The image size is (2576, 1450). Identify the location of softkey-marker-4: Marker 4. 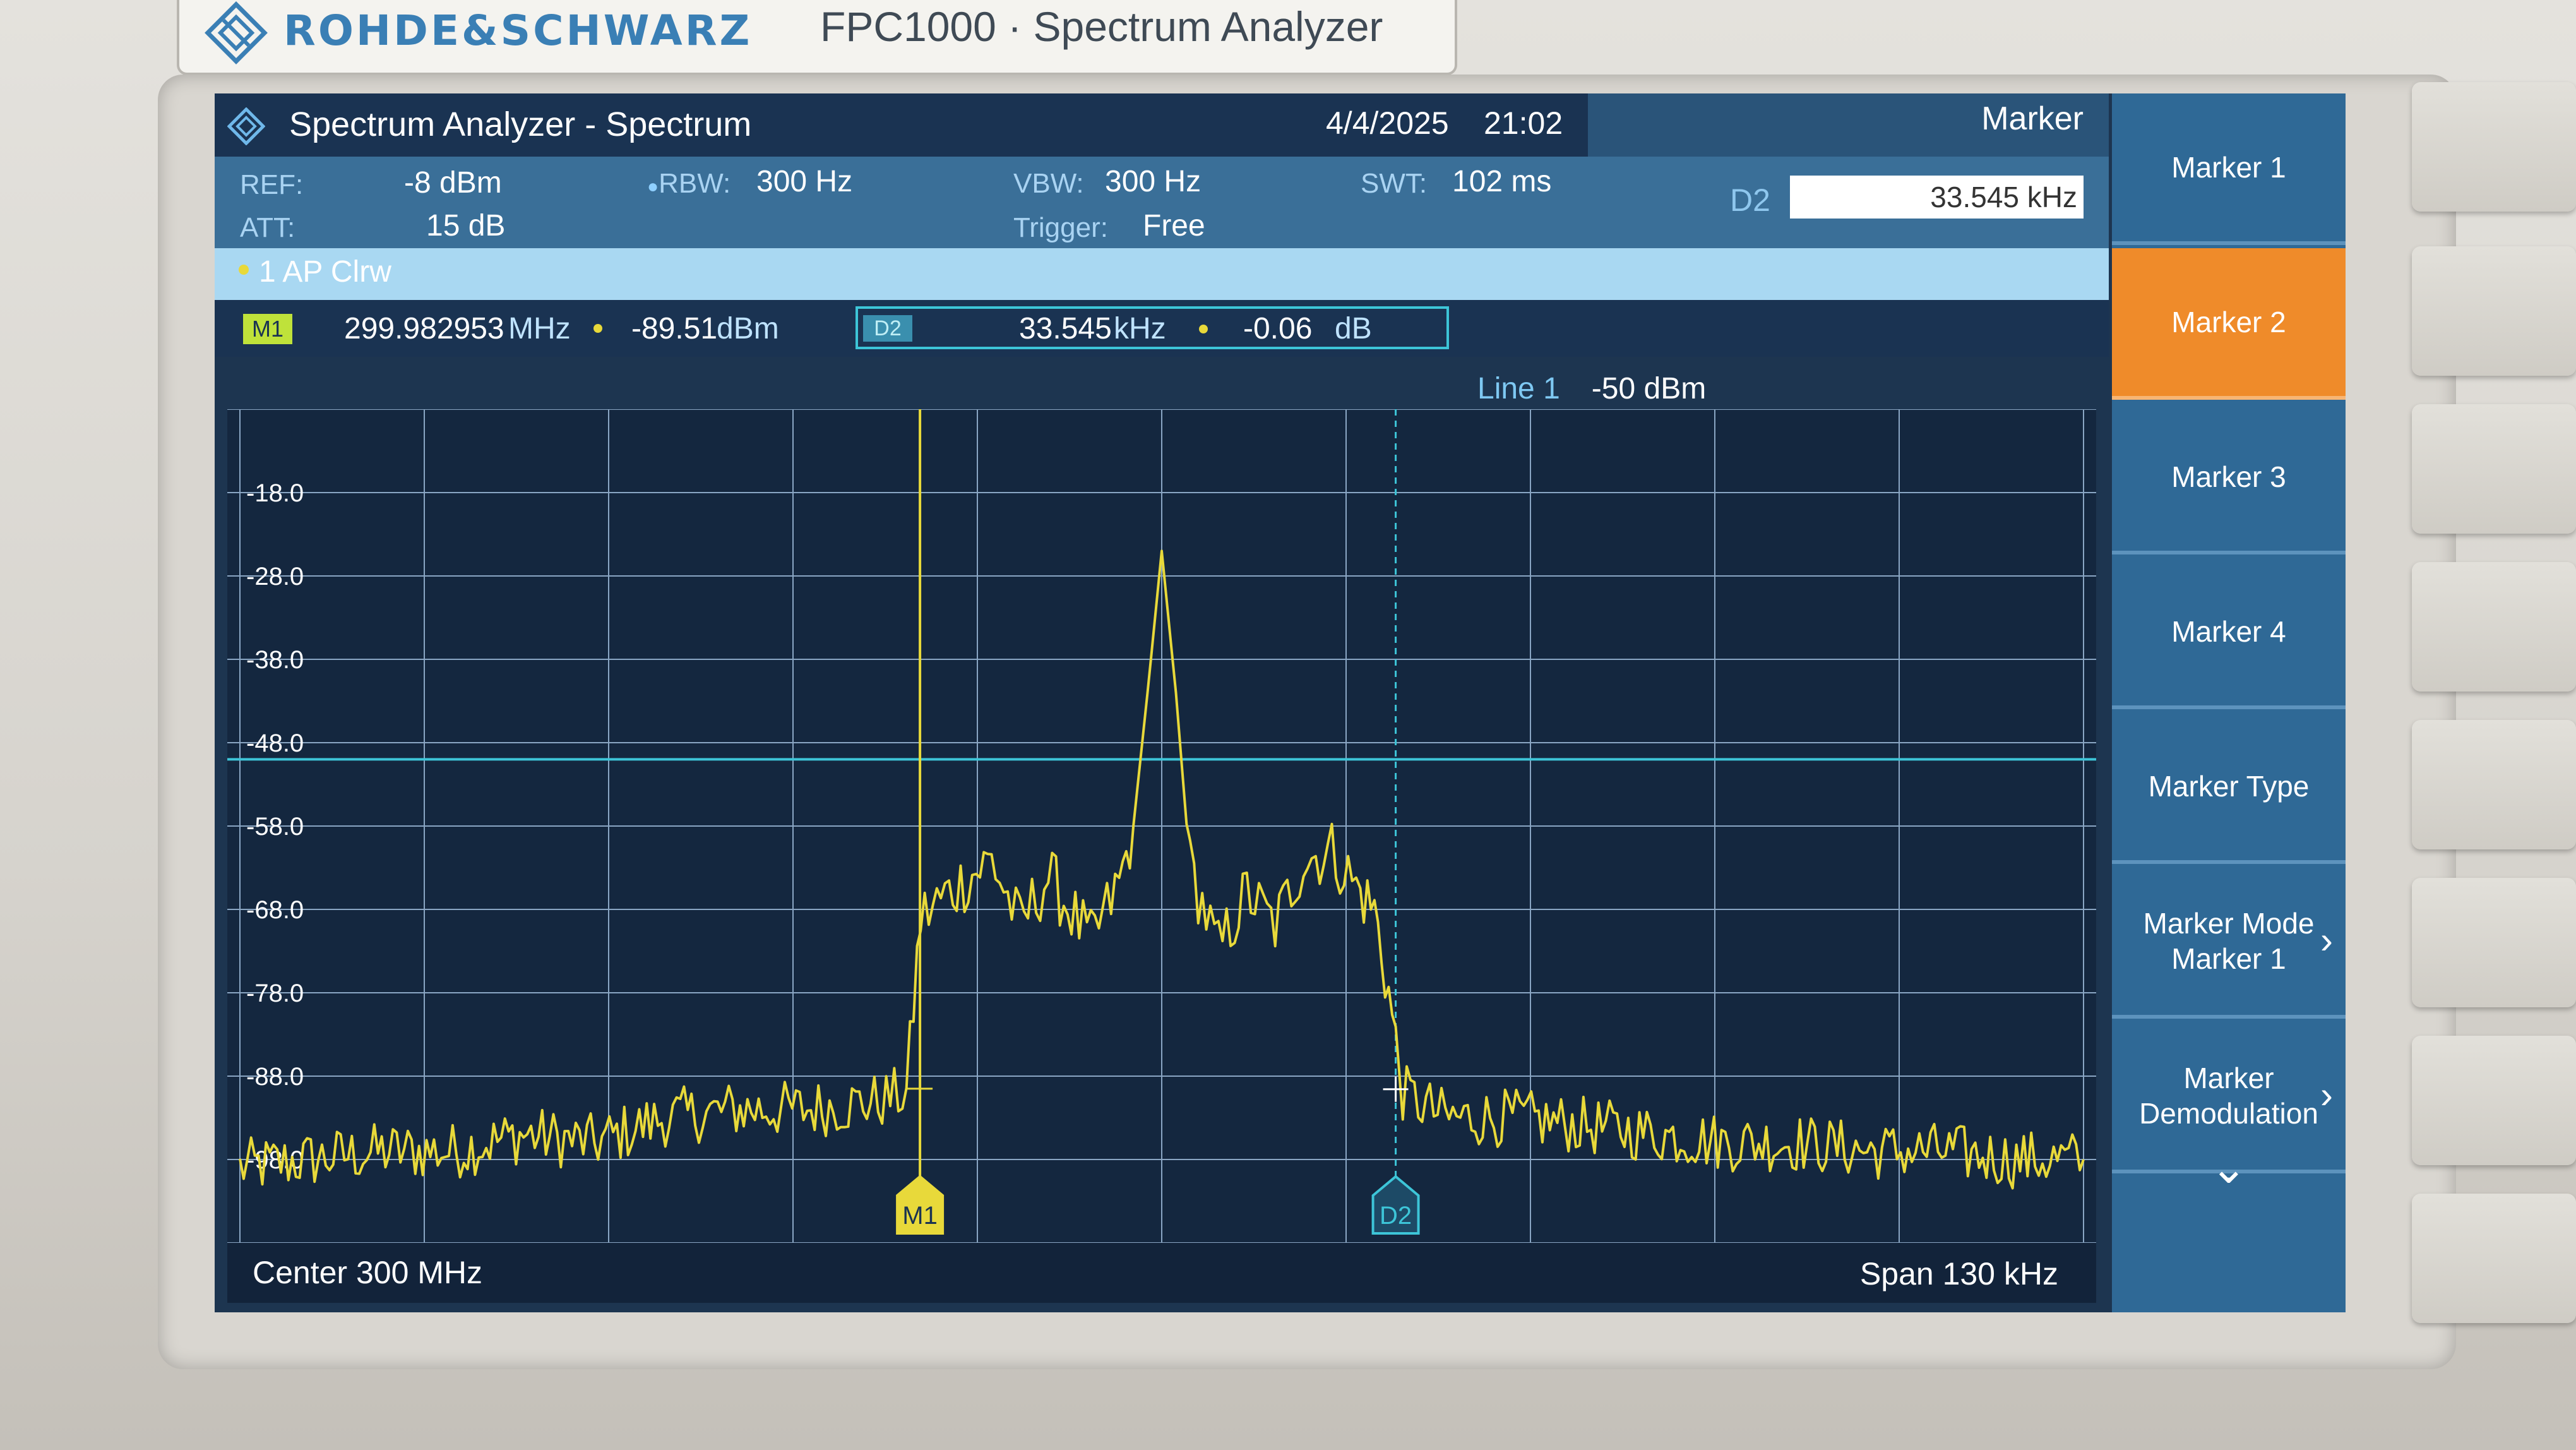
(2229, 633).